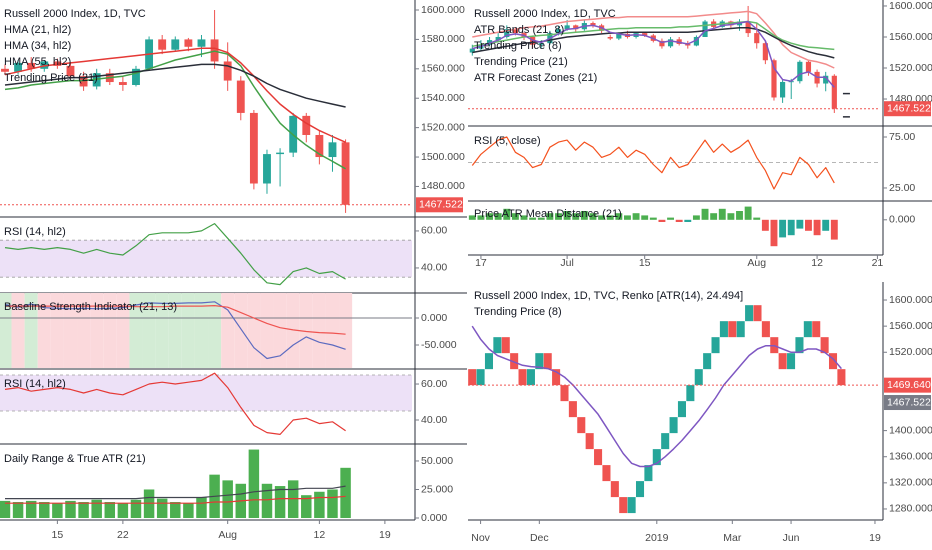 This screenshot has width=932, height=550. I want to click on x-tick-label: Aug, so click(756, 263).